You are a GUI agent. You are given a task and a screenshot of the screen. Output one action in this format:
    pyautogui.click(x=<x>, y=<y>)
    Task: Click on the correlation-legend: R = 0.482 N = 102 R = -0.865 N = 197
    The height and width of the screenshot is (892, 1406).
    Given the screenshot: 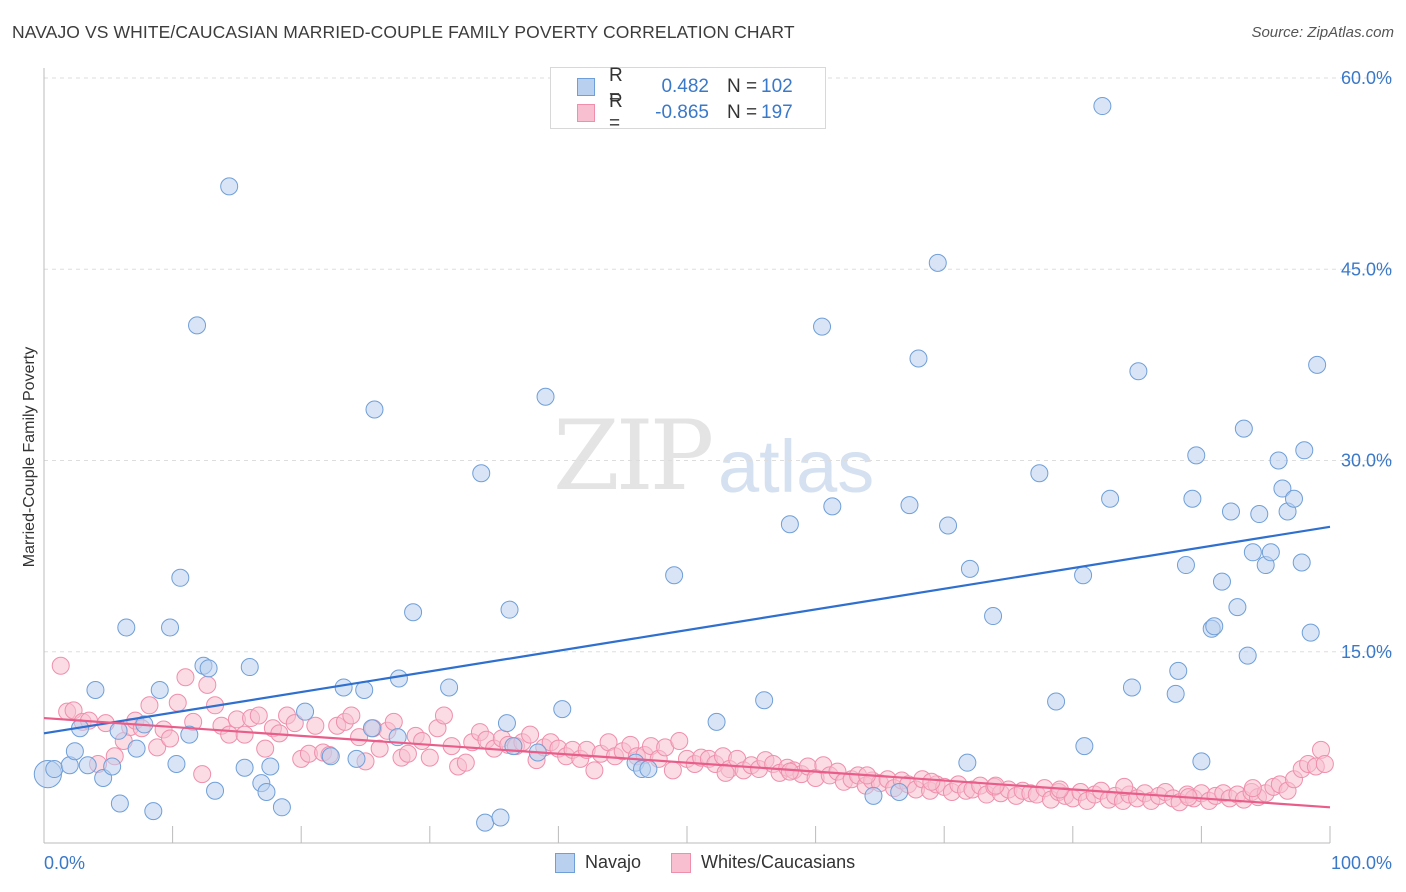 What is the action you would take?
    pyautogui.click(x=688, y=99)
    